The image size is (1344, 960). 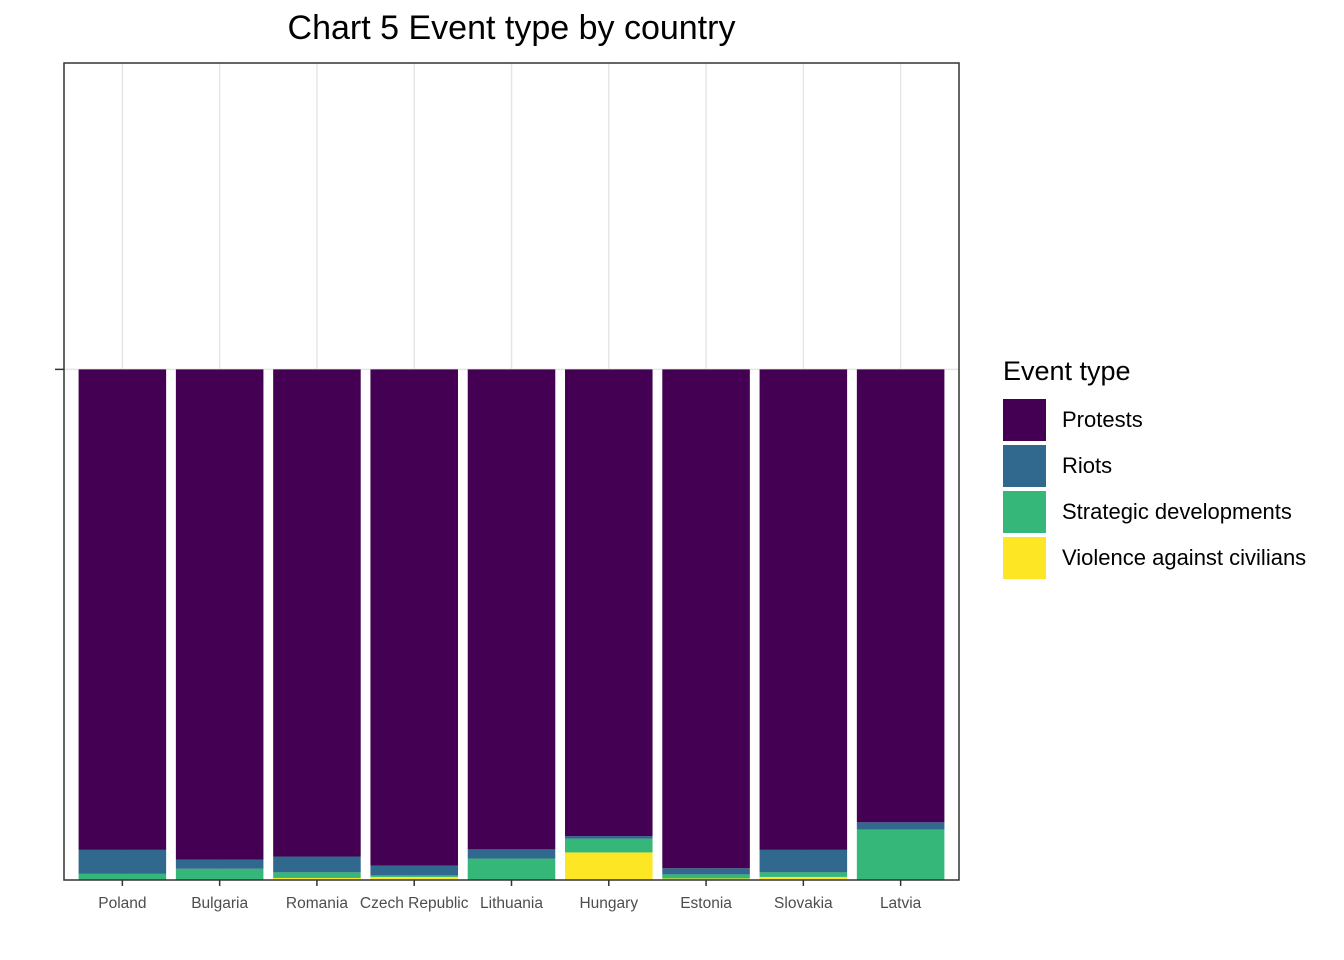 I want to click on legend-item: Strategic developments, so click(x=1154, y=512).